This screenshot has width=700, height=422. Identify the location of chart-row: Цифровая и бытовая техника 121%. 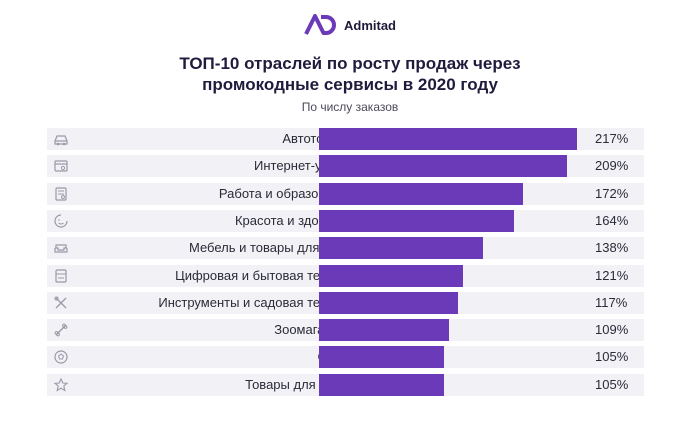
(345, 276).